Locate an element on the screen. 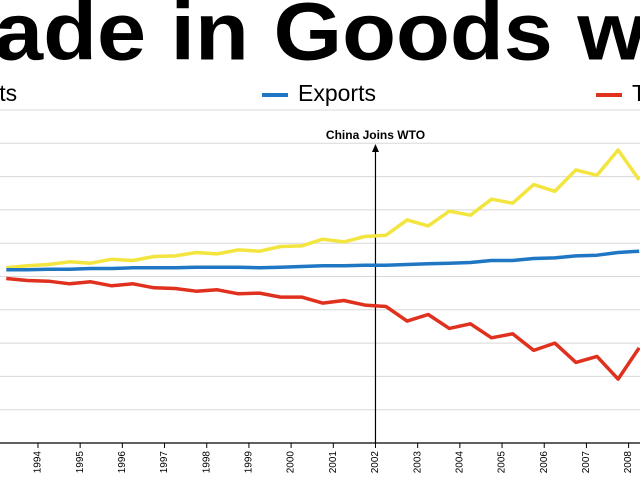 Image resolution: width=640 pixels, height=480 pixels. series-line is located at coordinates (323, 260).